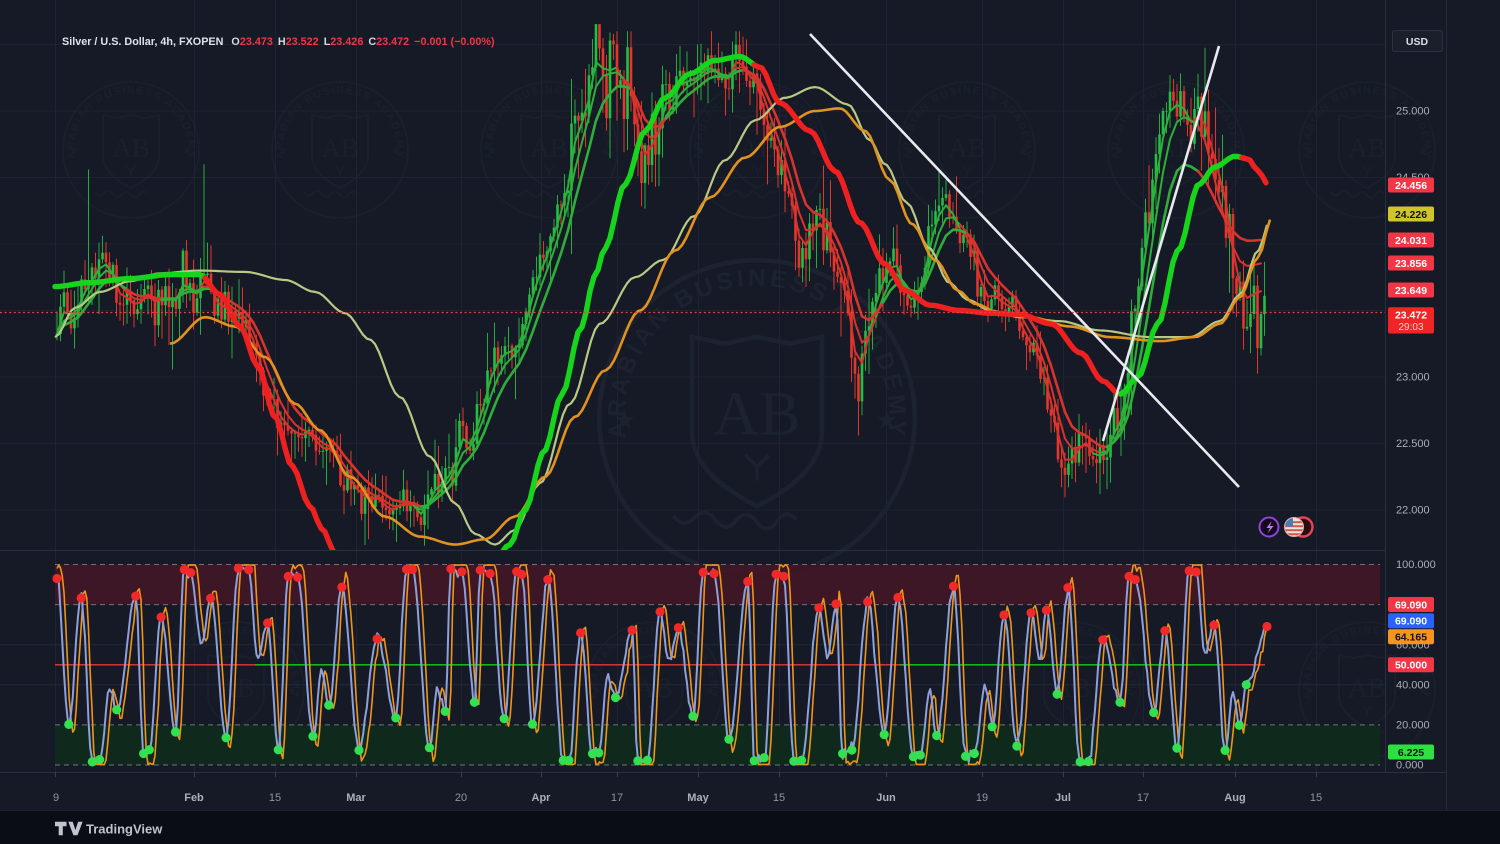 This screenshot has height=844, width=1500. Describe the element at coordinates (1411, 638) in the screenshot. I see `svg-text: 64.165` at that location.